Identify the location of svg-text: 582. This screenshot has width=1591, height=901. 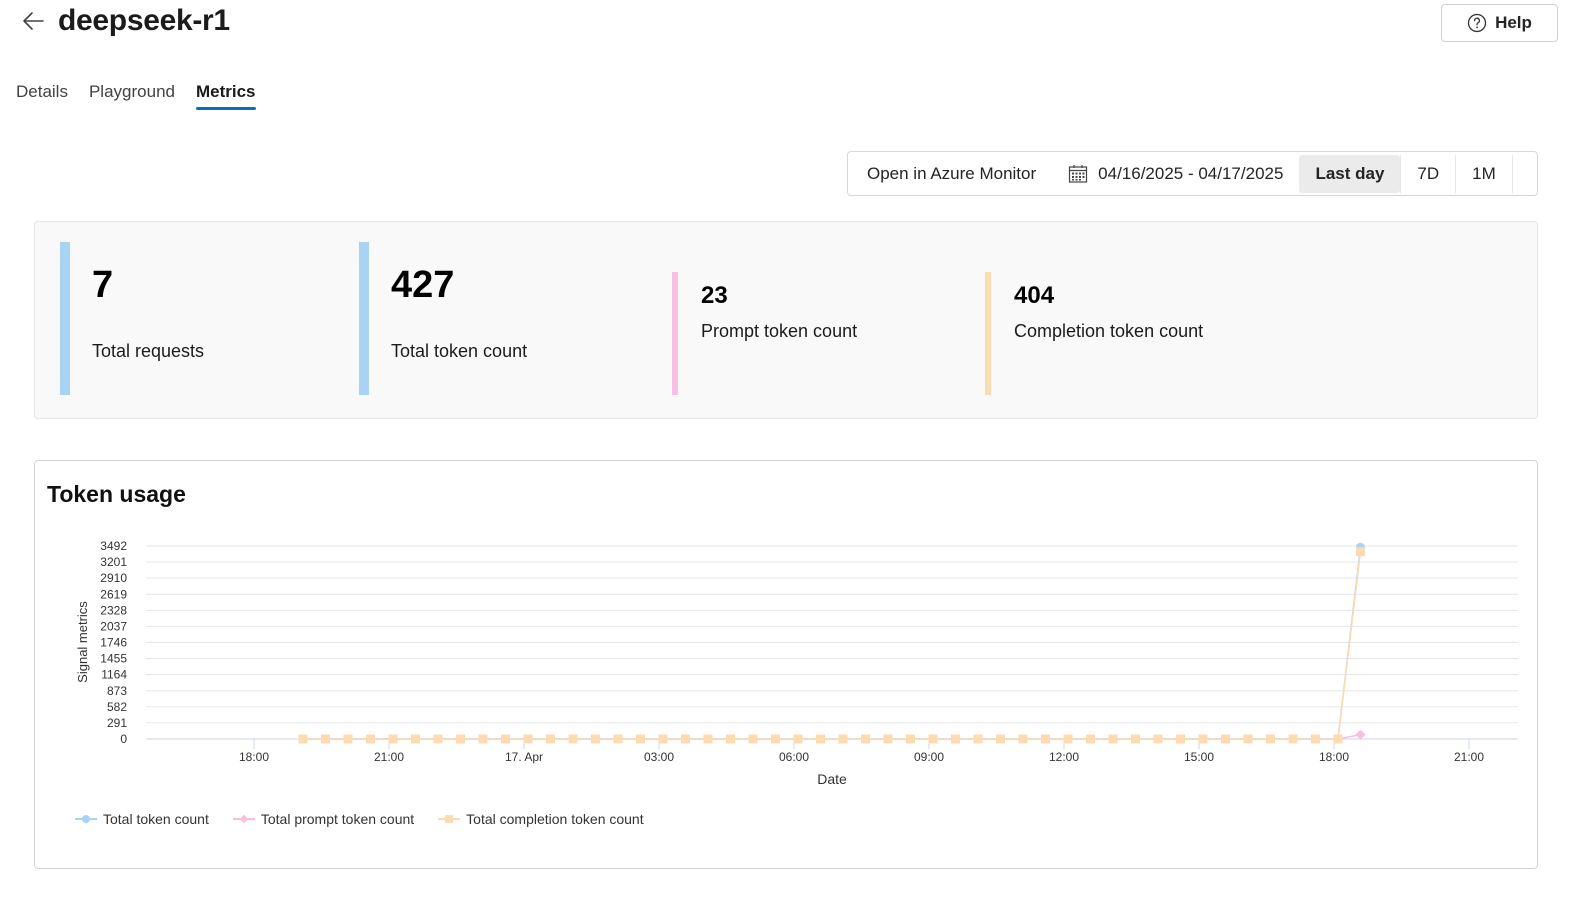
(117, 707).